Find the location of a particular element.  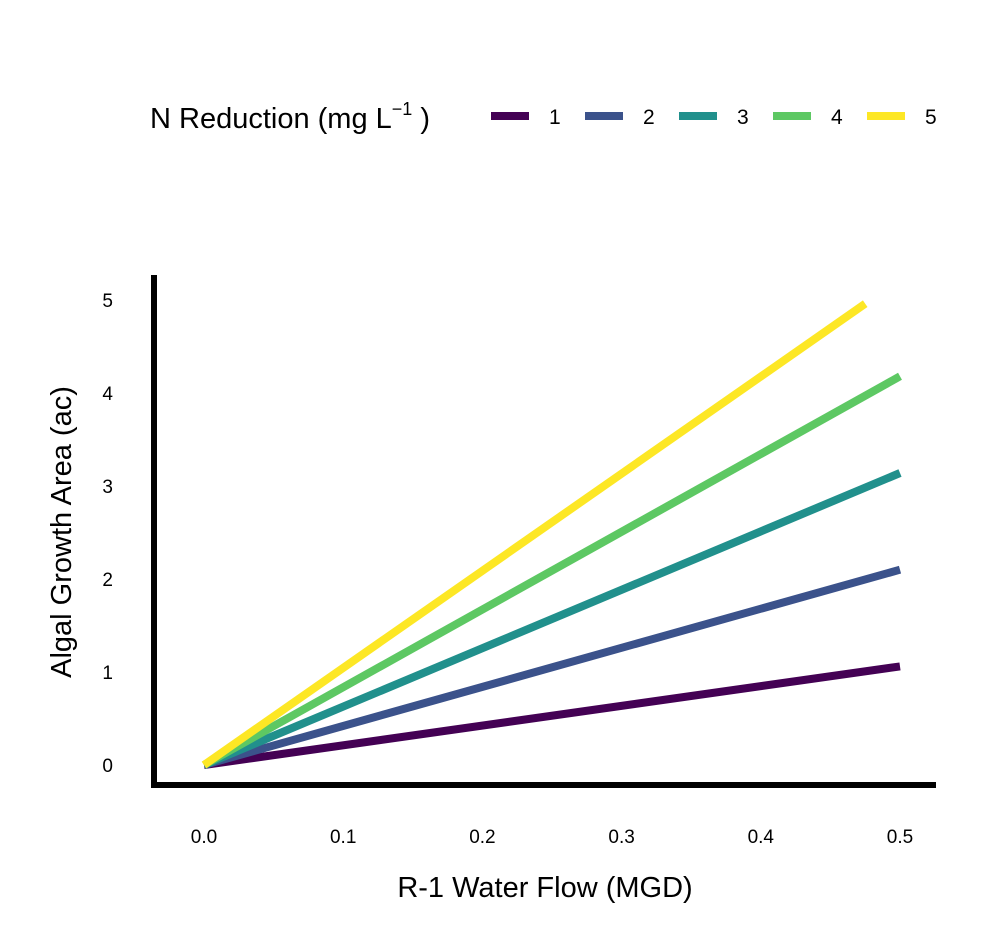

x-tick-label: 0.5 is located at coordinates (900, 837).